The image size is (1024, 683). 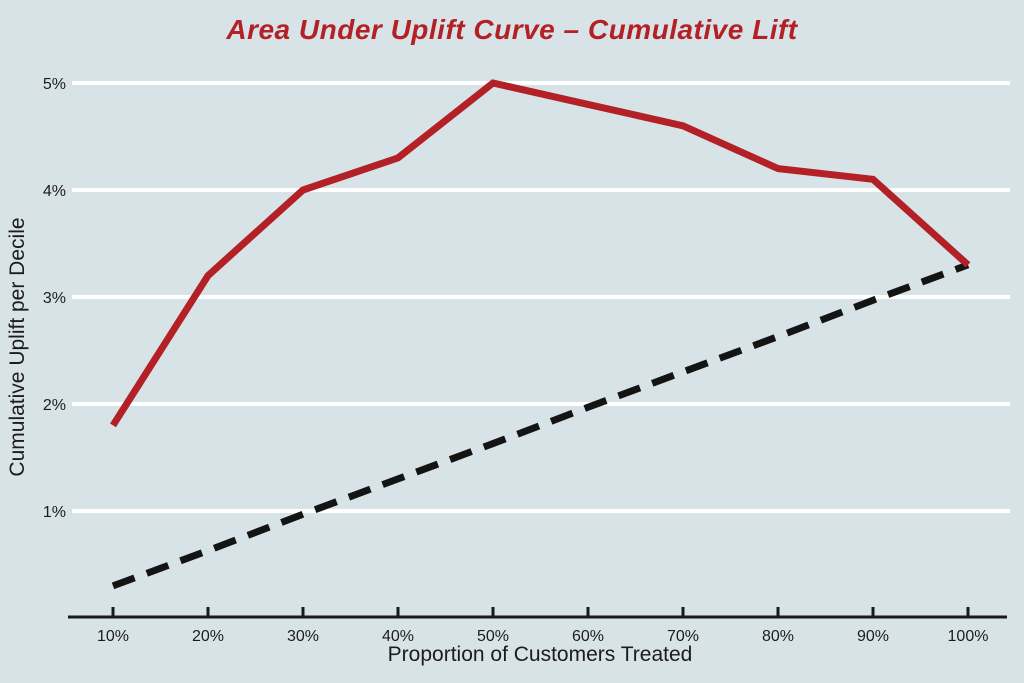 I want to click on x-tick-label: 50%, so click(x=493, y=636).